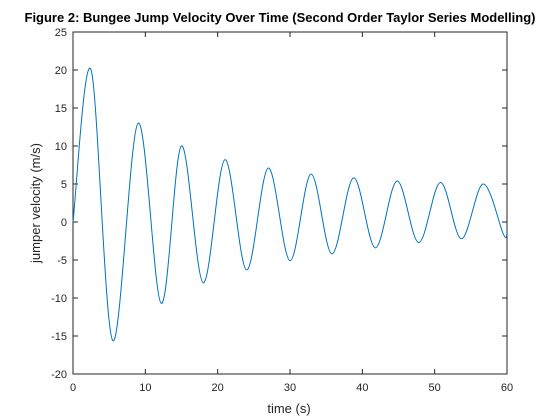  Describe the element at coordinates (145, 388) in the screenshot. I see `x-tick-label: 10` at that location.